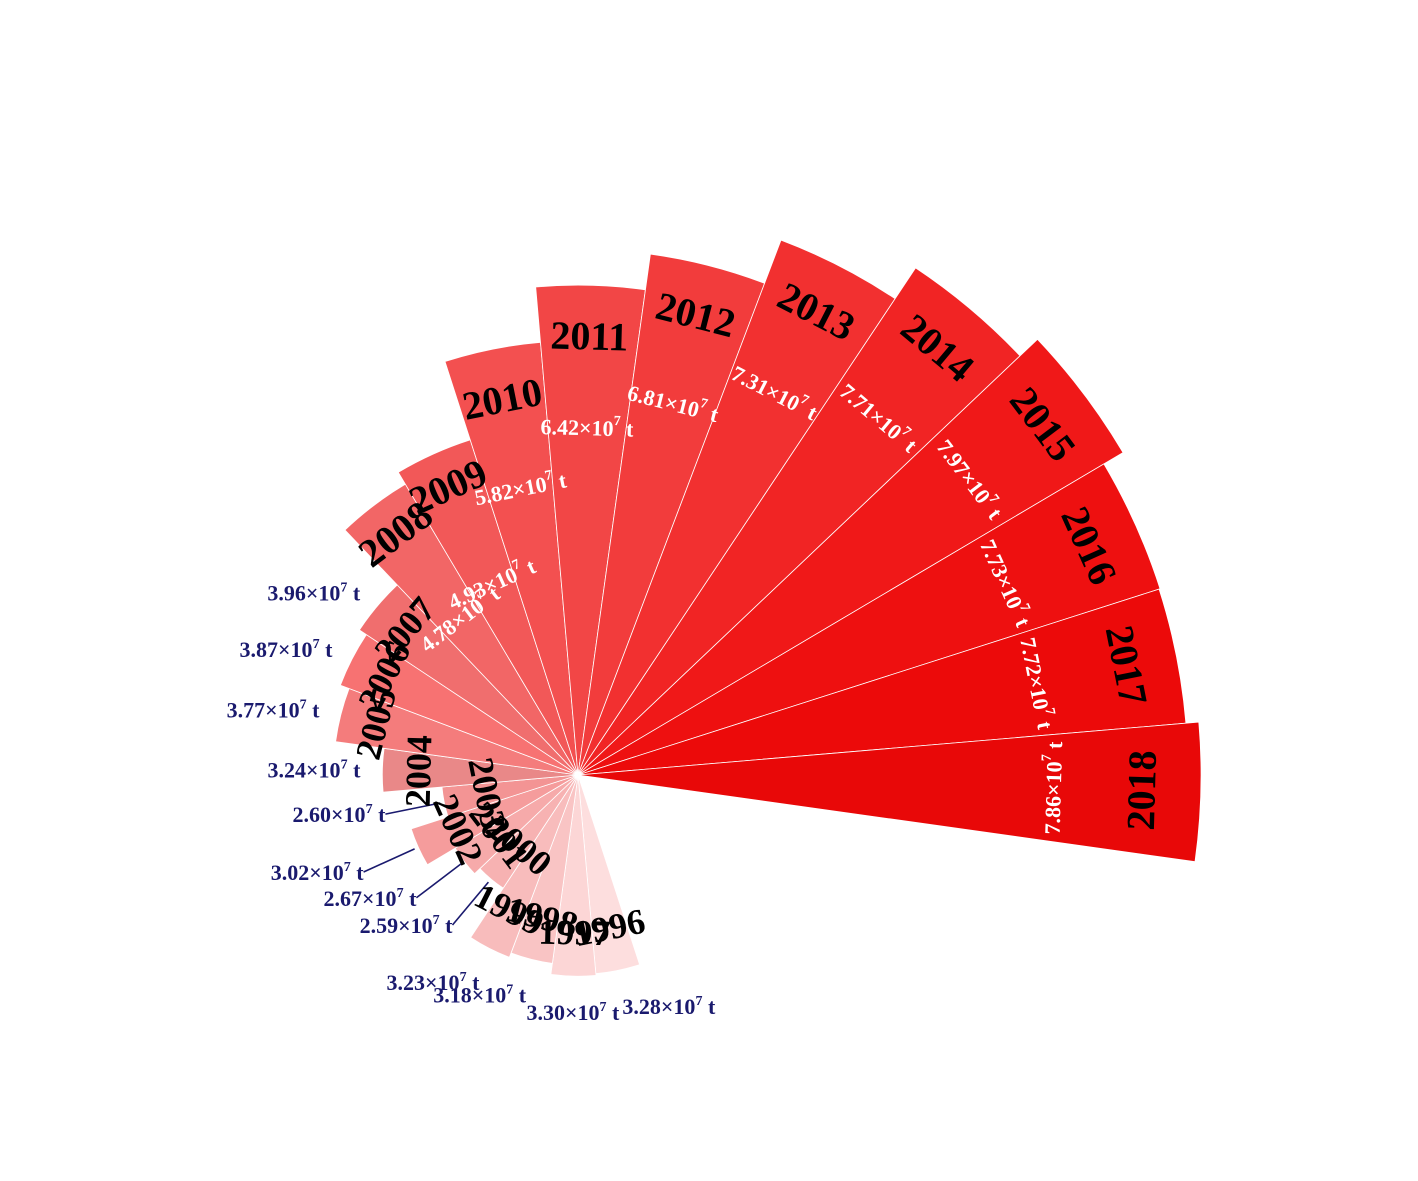 This screenshot has height=1181, width=1418. I want to click on value-label-2005: 3.77×107 t, so click(274, 709).